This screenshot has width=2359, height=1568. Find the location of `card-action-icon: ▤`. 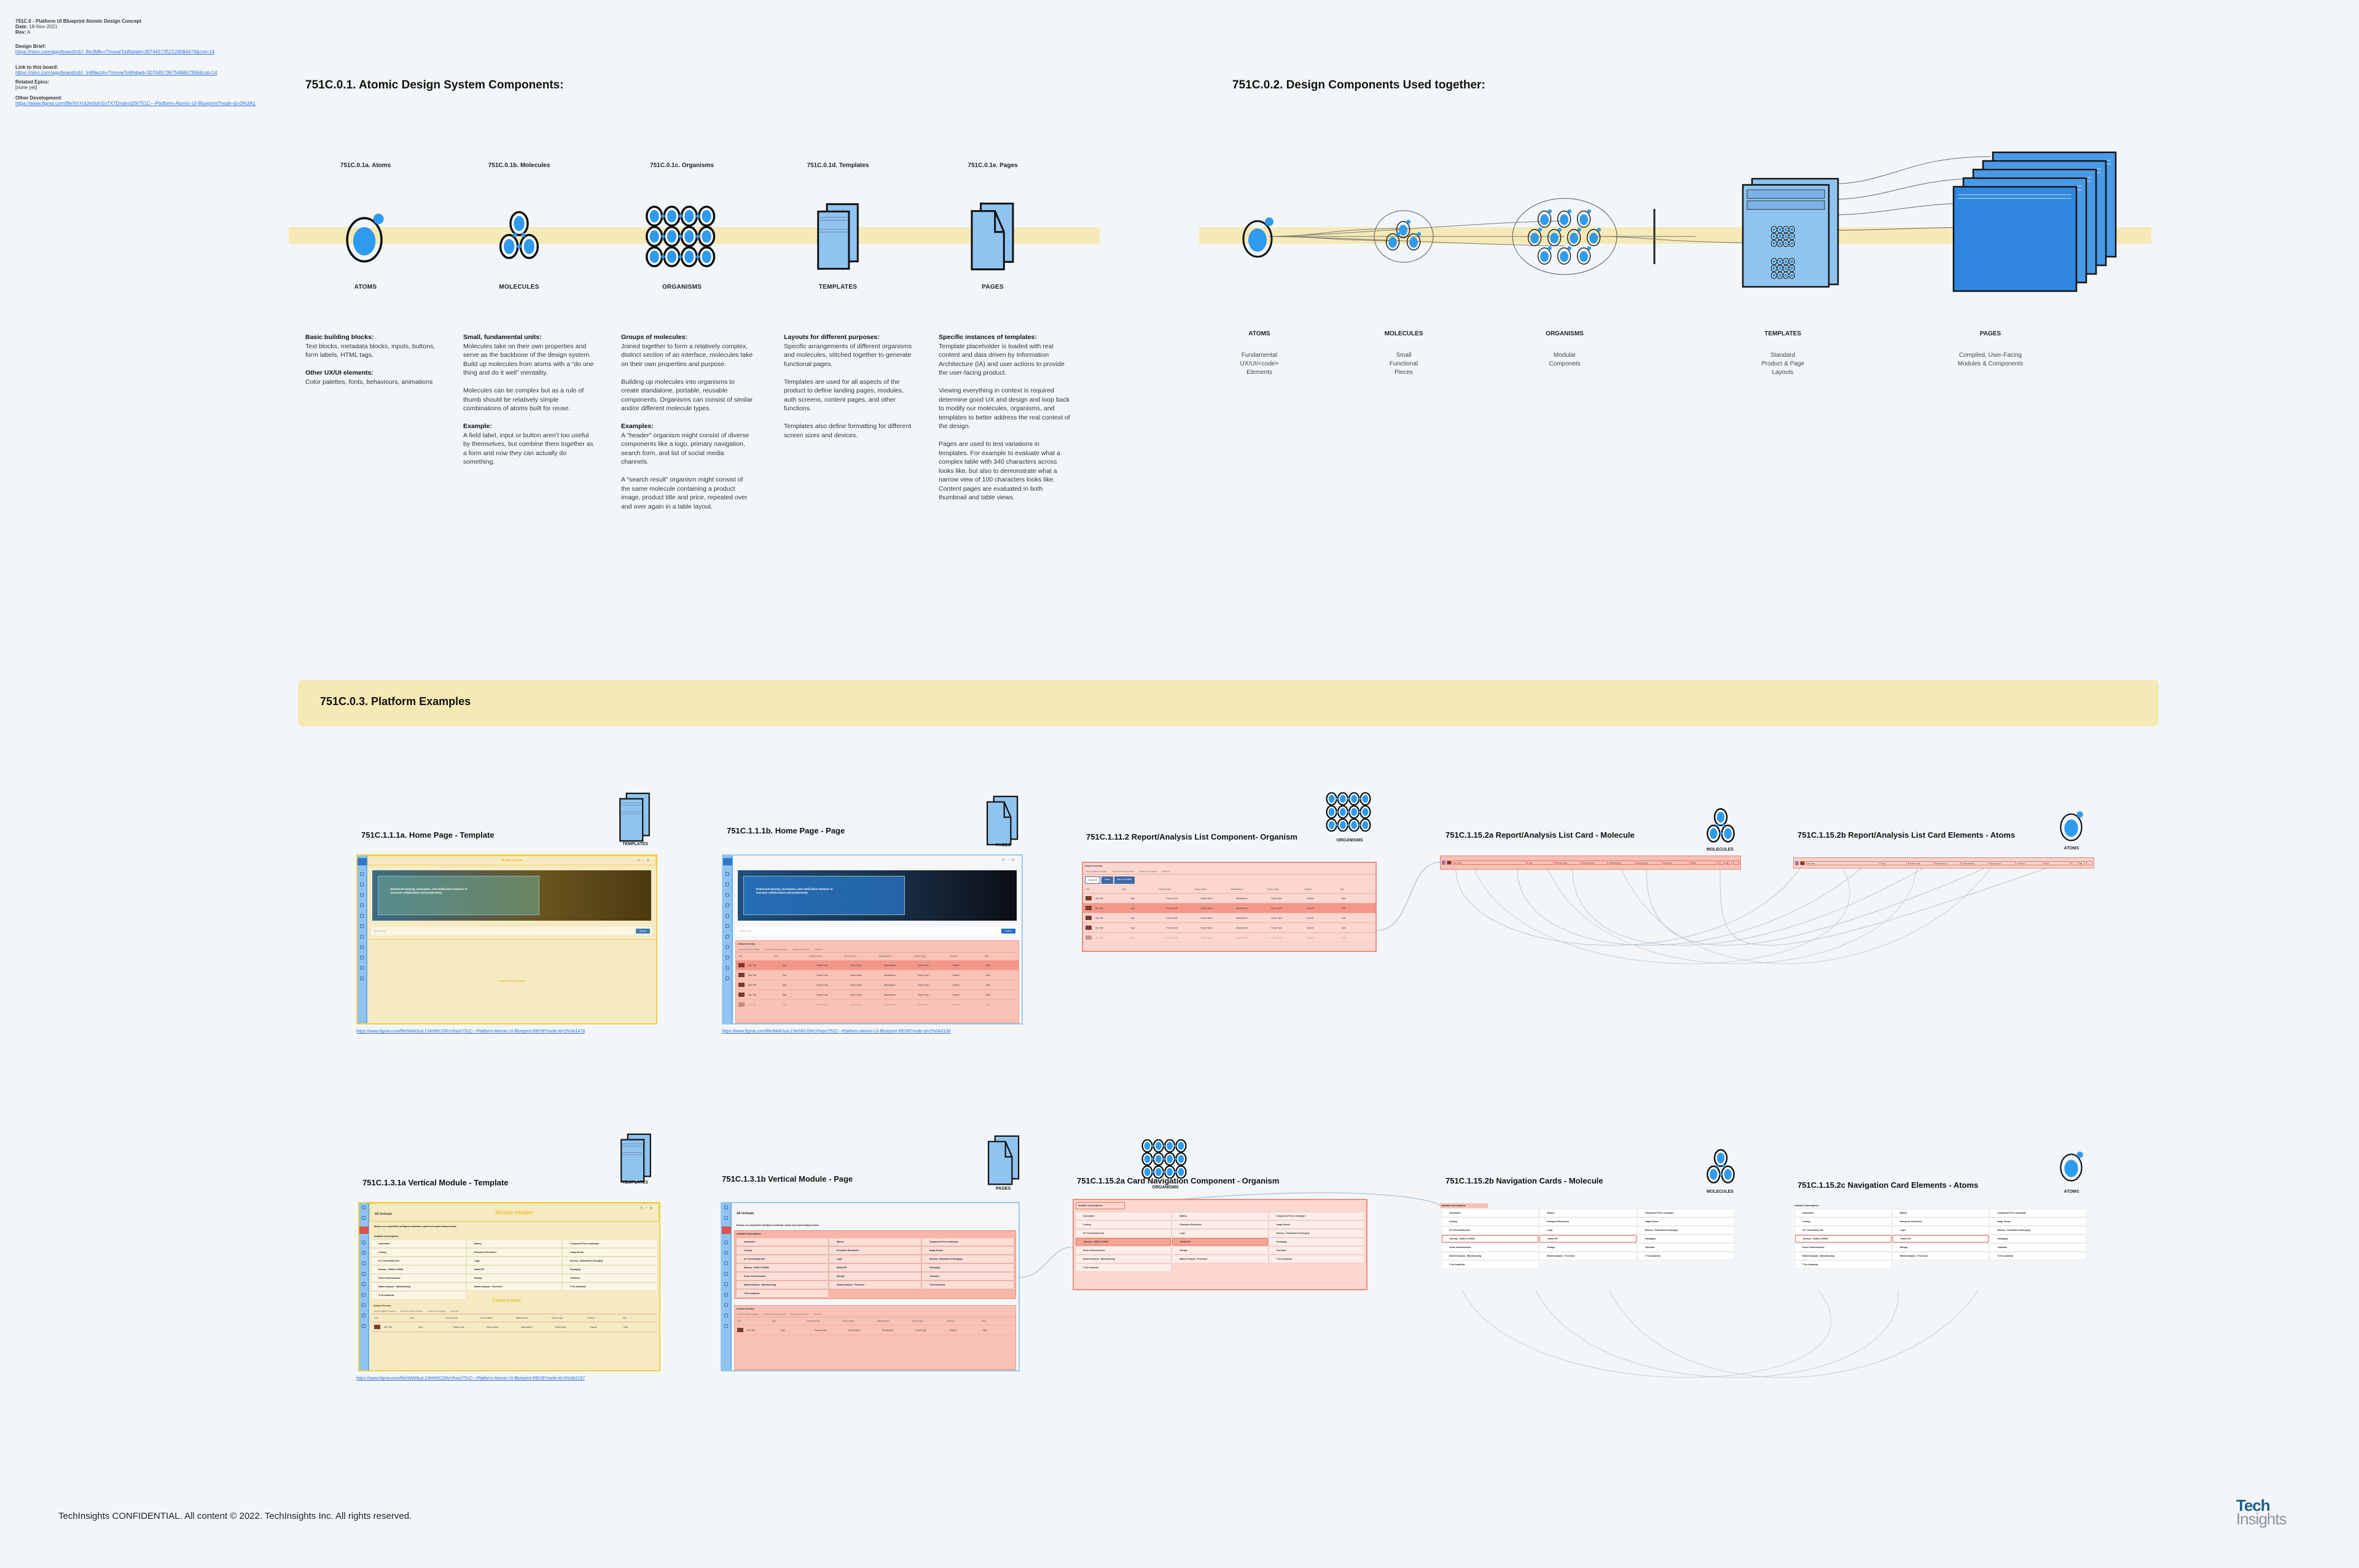

card-action-icon: ▤ is located at coordinates (1729, 862).